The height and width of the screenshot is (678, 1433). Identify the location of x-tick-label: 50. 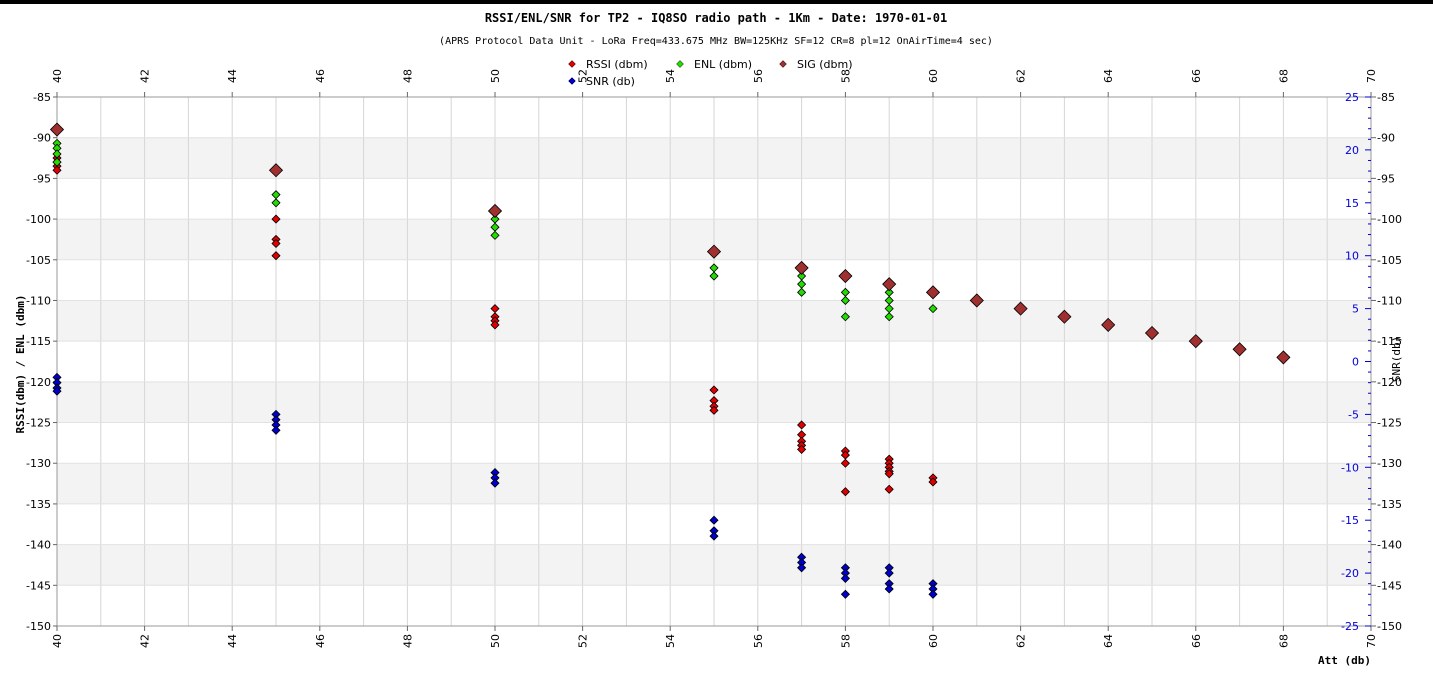
(495, 641).